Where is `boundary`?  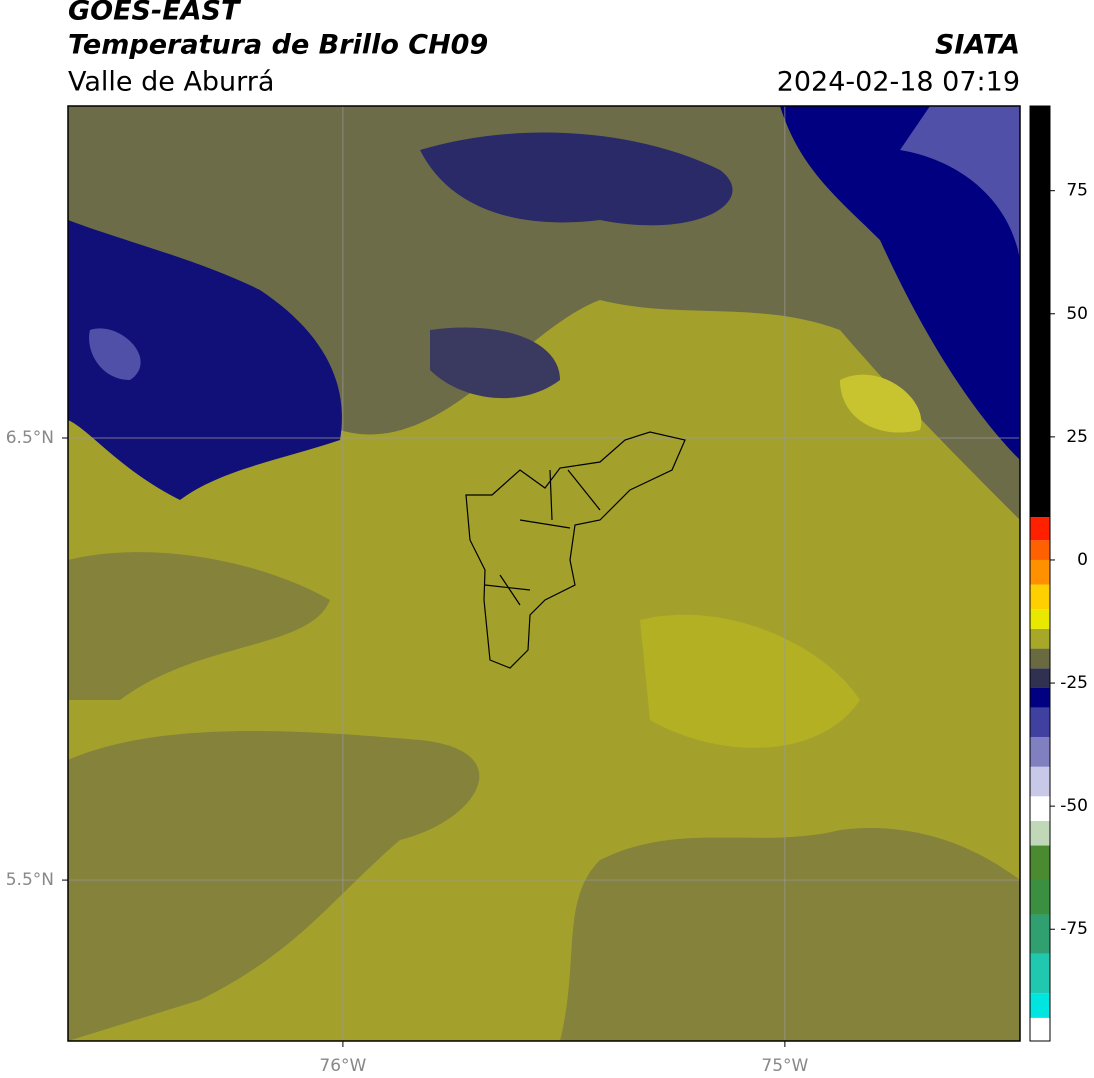 boundary is located at coordinates (575, 550).